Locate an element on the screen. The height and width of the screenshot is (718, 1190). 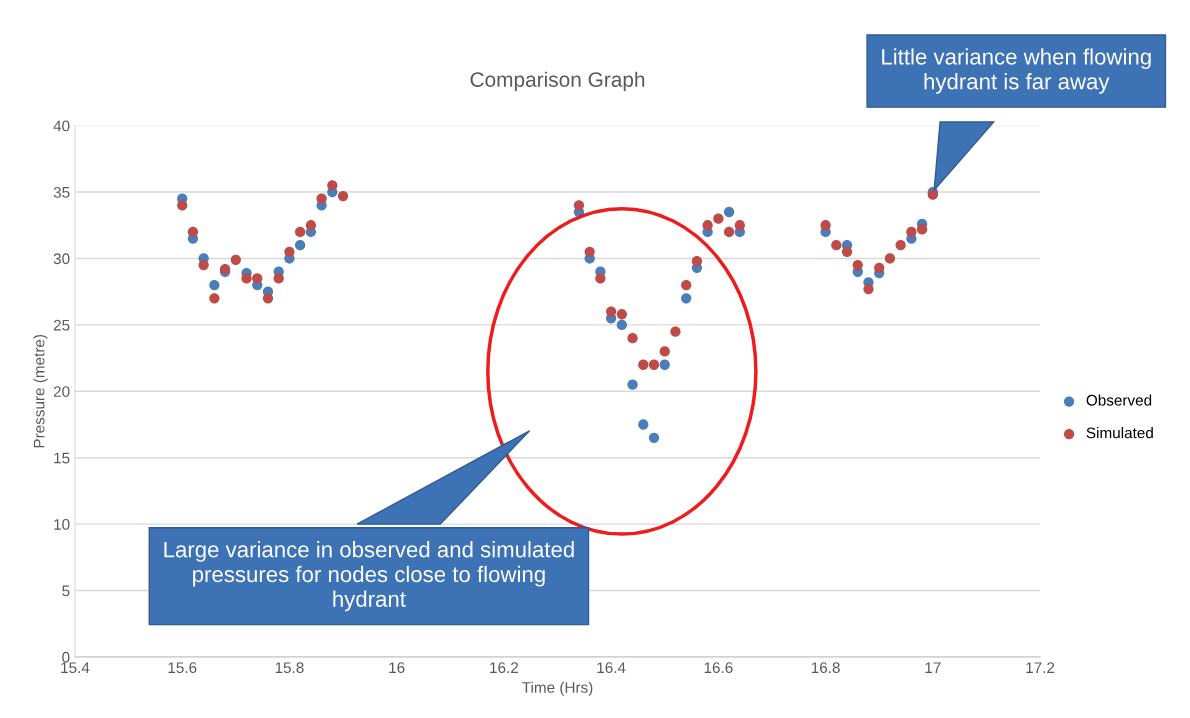
y-tick-label: 0 is located at coordinates (66, 657).